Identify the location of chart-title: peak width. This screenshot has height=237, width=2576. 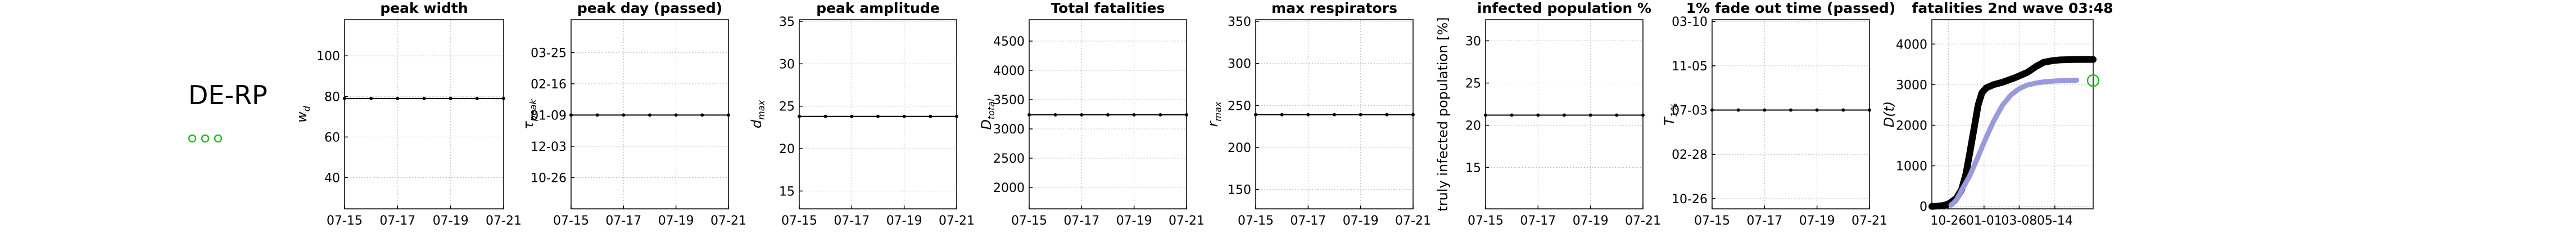
(424, 8).